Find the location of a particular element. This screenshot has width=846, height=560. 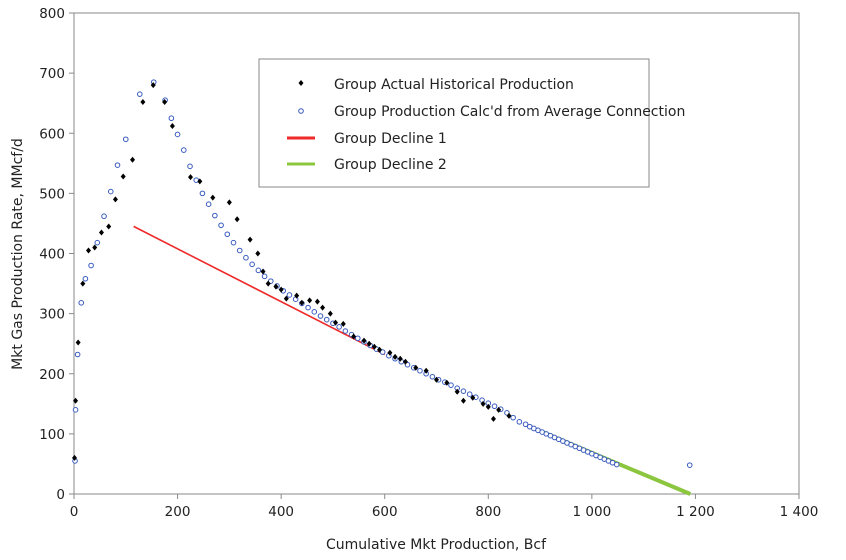

y-tick-label: 300 is located at coordinates (52, 315).